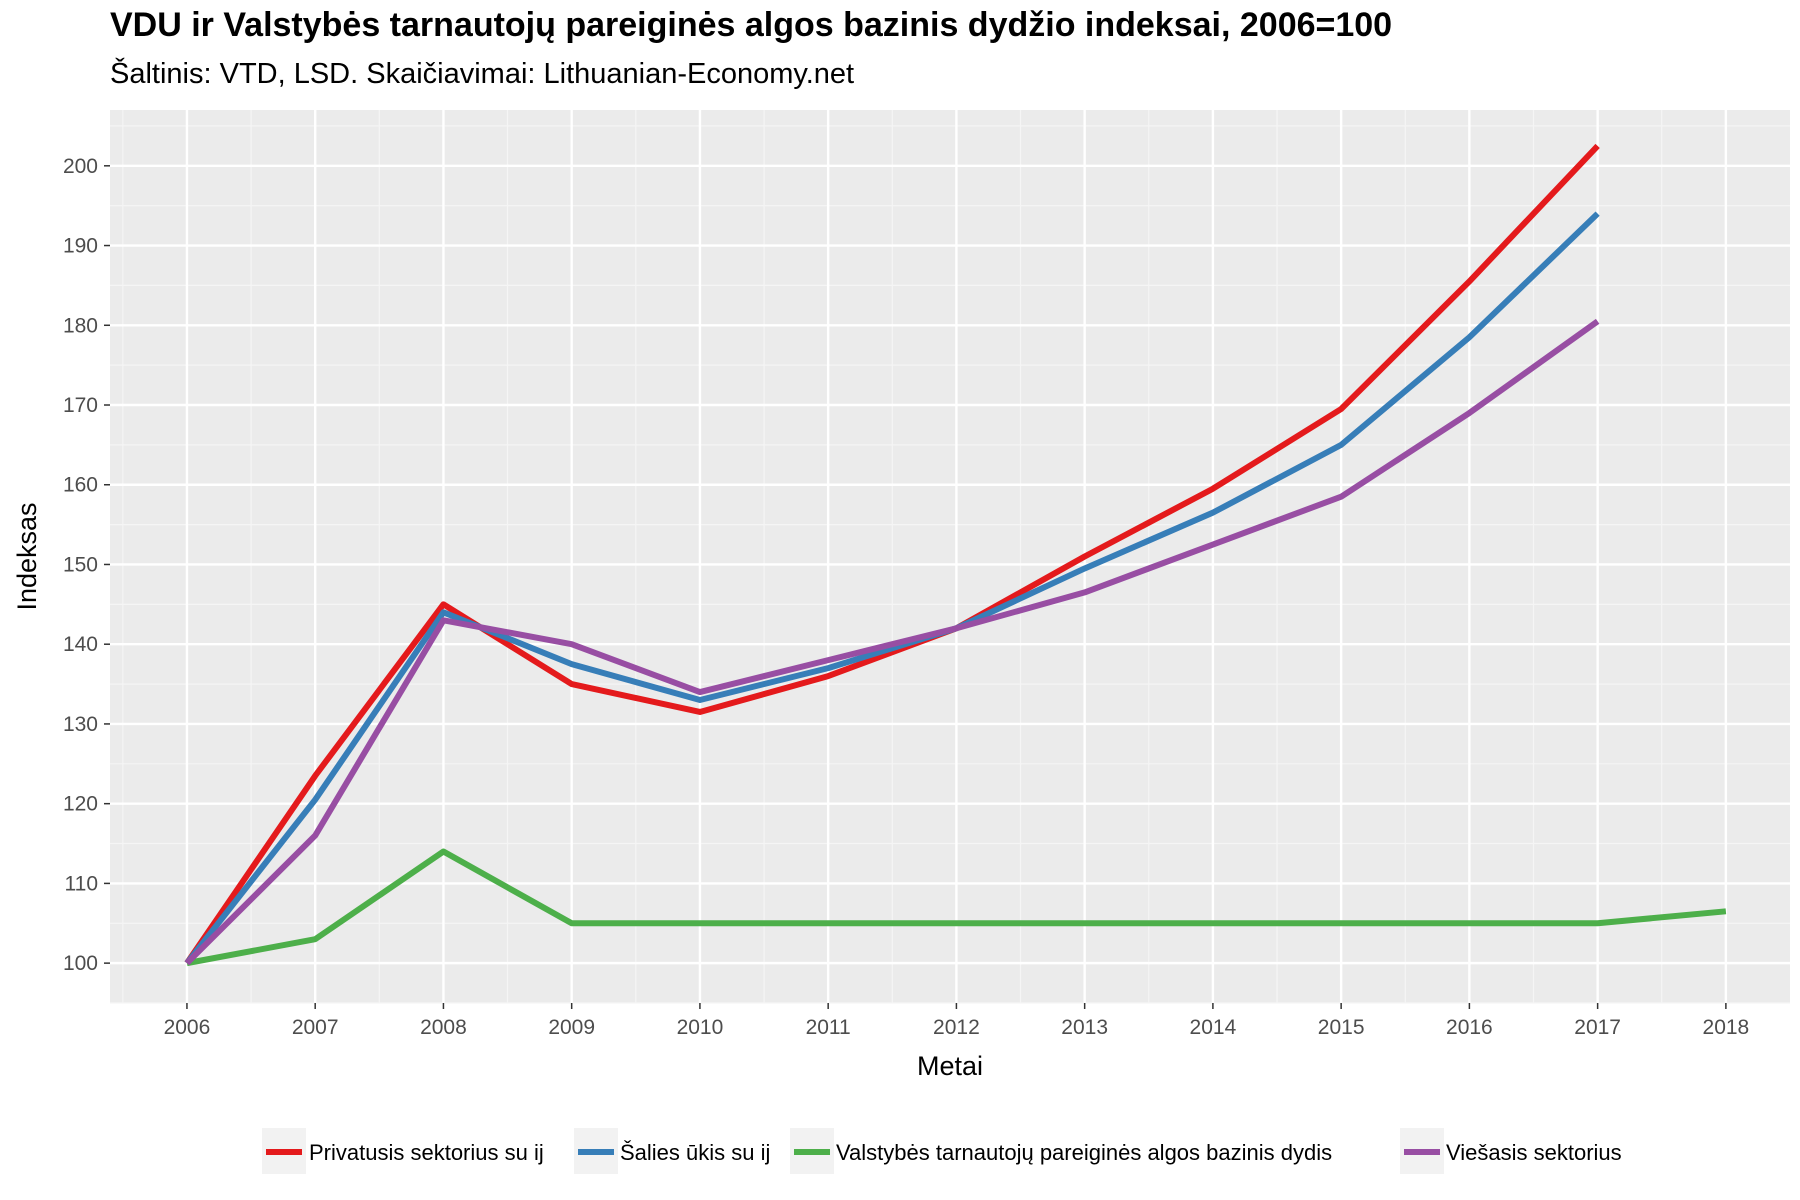  What do you see at coordinates (80, 246) in the screenshot?
I see `y-tick-label: 190` at bounding box center [80, 246].